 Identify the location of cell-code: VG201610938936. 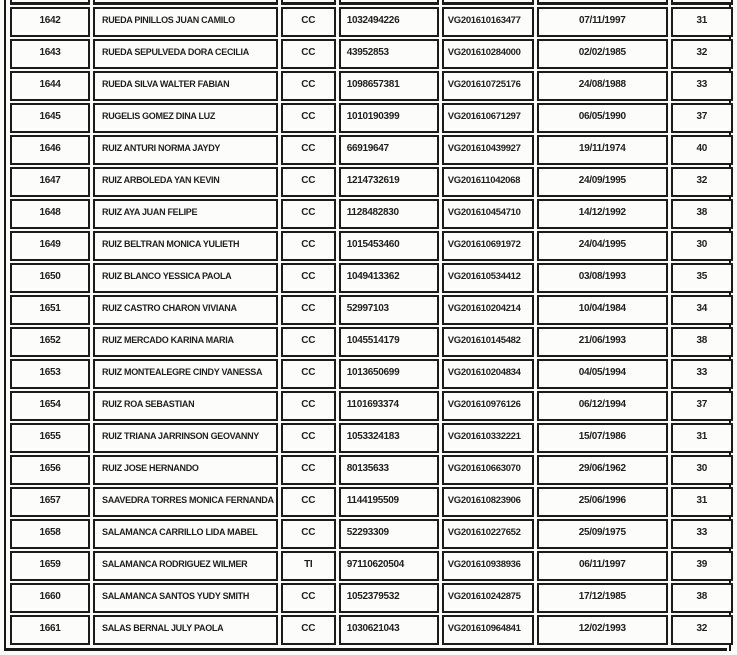
(487, 566).